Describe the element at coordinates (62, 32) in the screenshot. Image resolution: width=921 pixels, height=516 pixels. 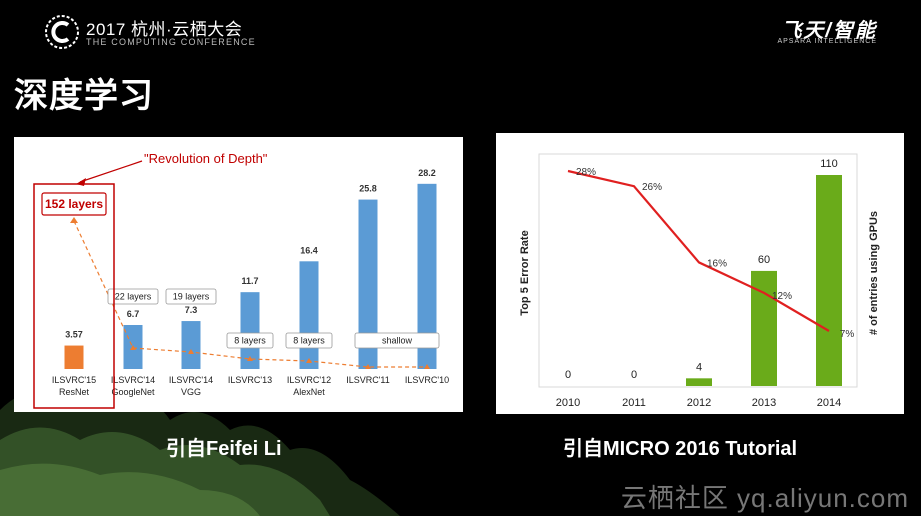
I see `conference-logo-icon` at that location.